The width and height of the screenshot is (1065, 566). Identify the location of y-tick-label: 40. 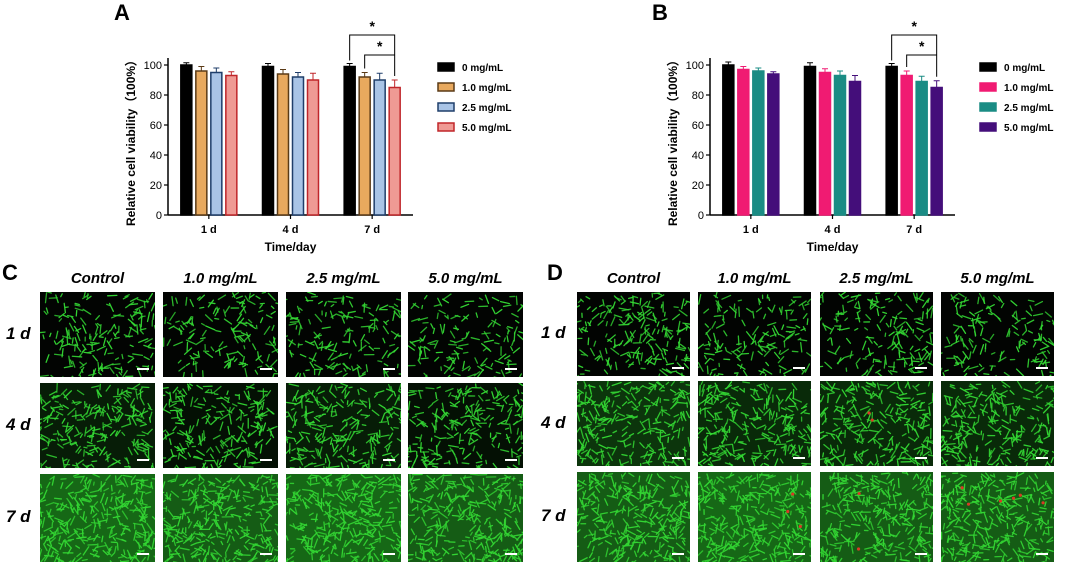
(698, 156).